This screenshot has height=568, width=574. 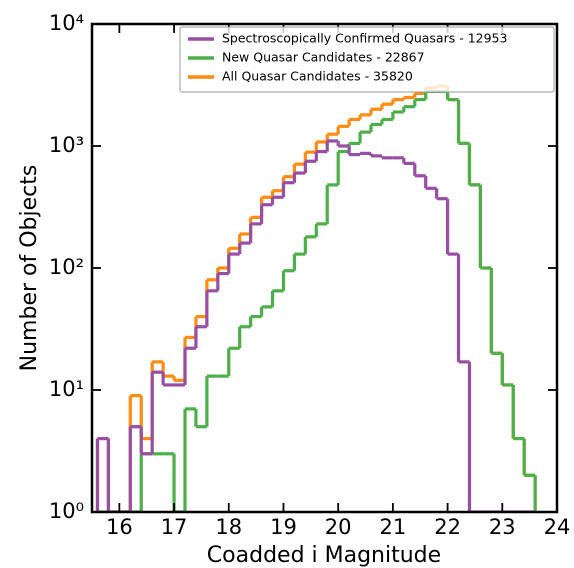 What do you see at coordinates (119, 527) in the screenshot?
I see `x-tick-label: 16` at bounding box center [119, 527].